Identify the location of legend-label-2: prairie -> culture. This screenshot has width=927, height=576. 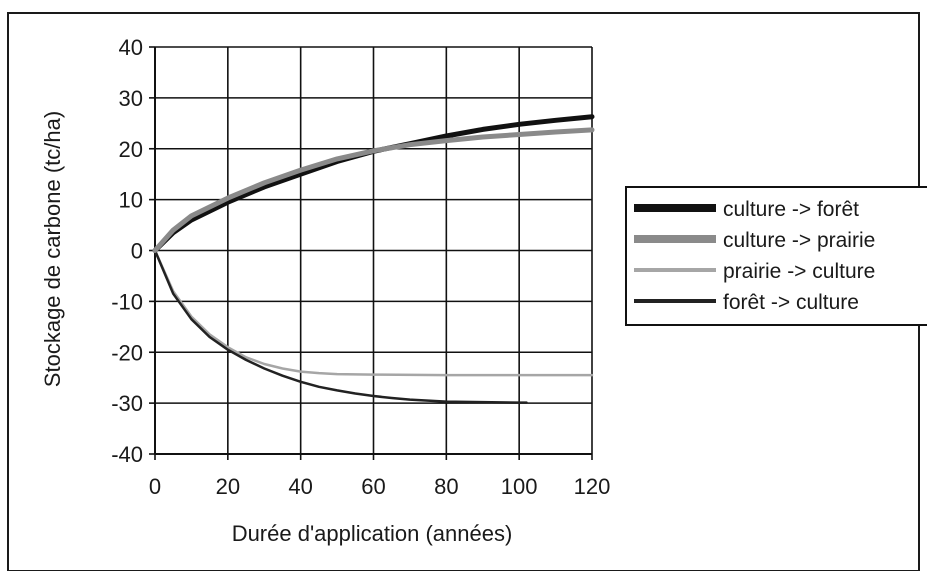
(799, 271).